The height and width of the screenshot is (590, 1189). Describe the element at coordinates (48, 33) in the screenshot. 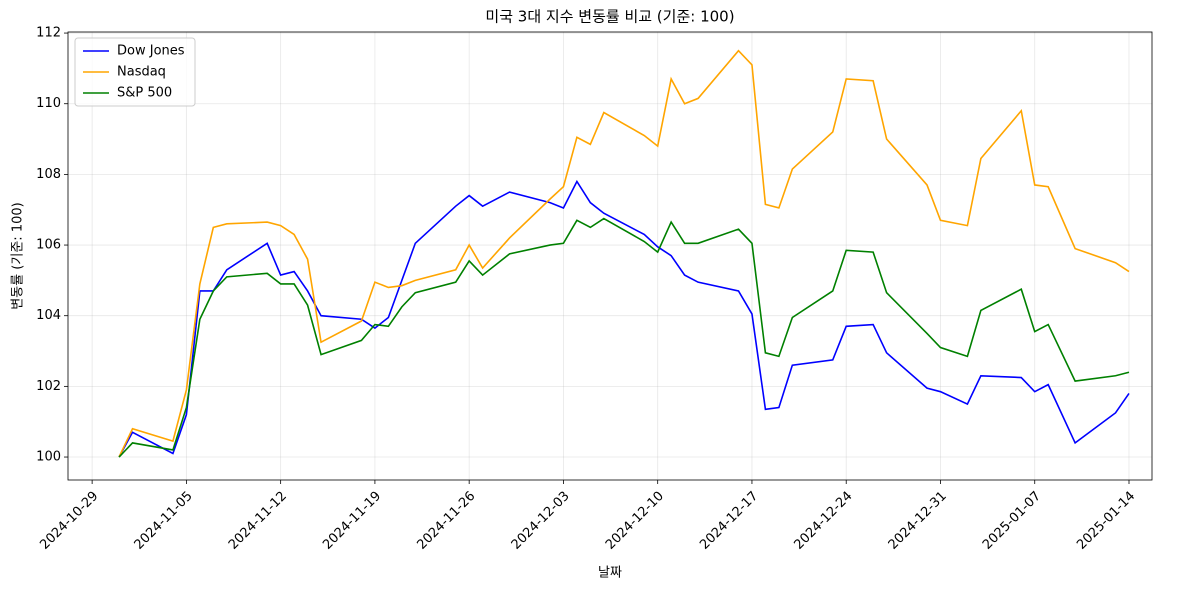

I see `y-tick-label: 112` at that location.